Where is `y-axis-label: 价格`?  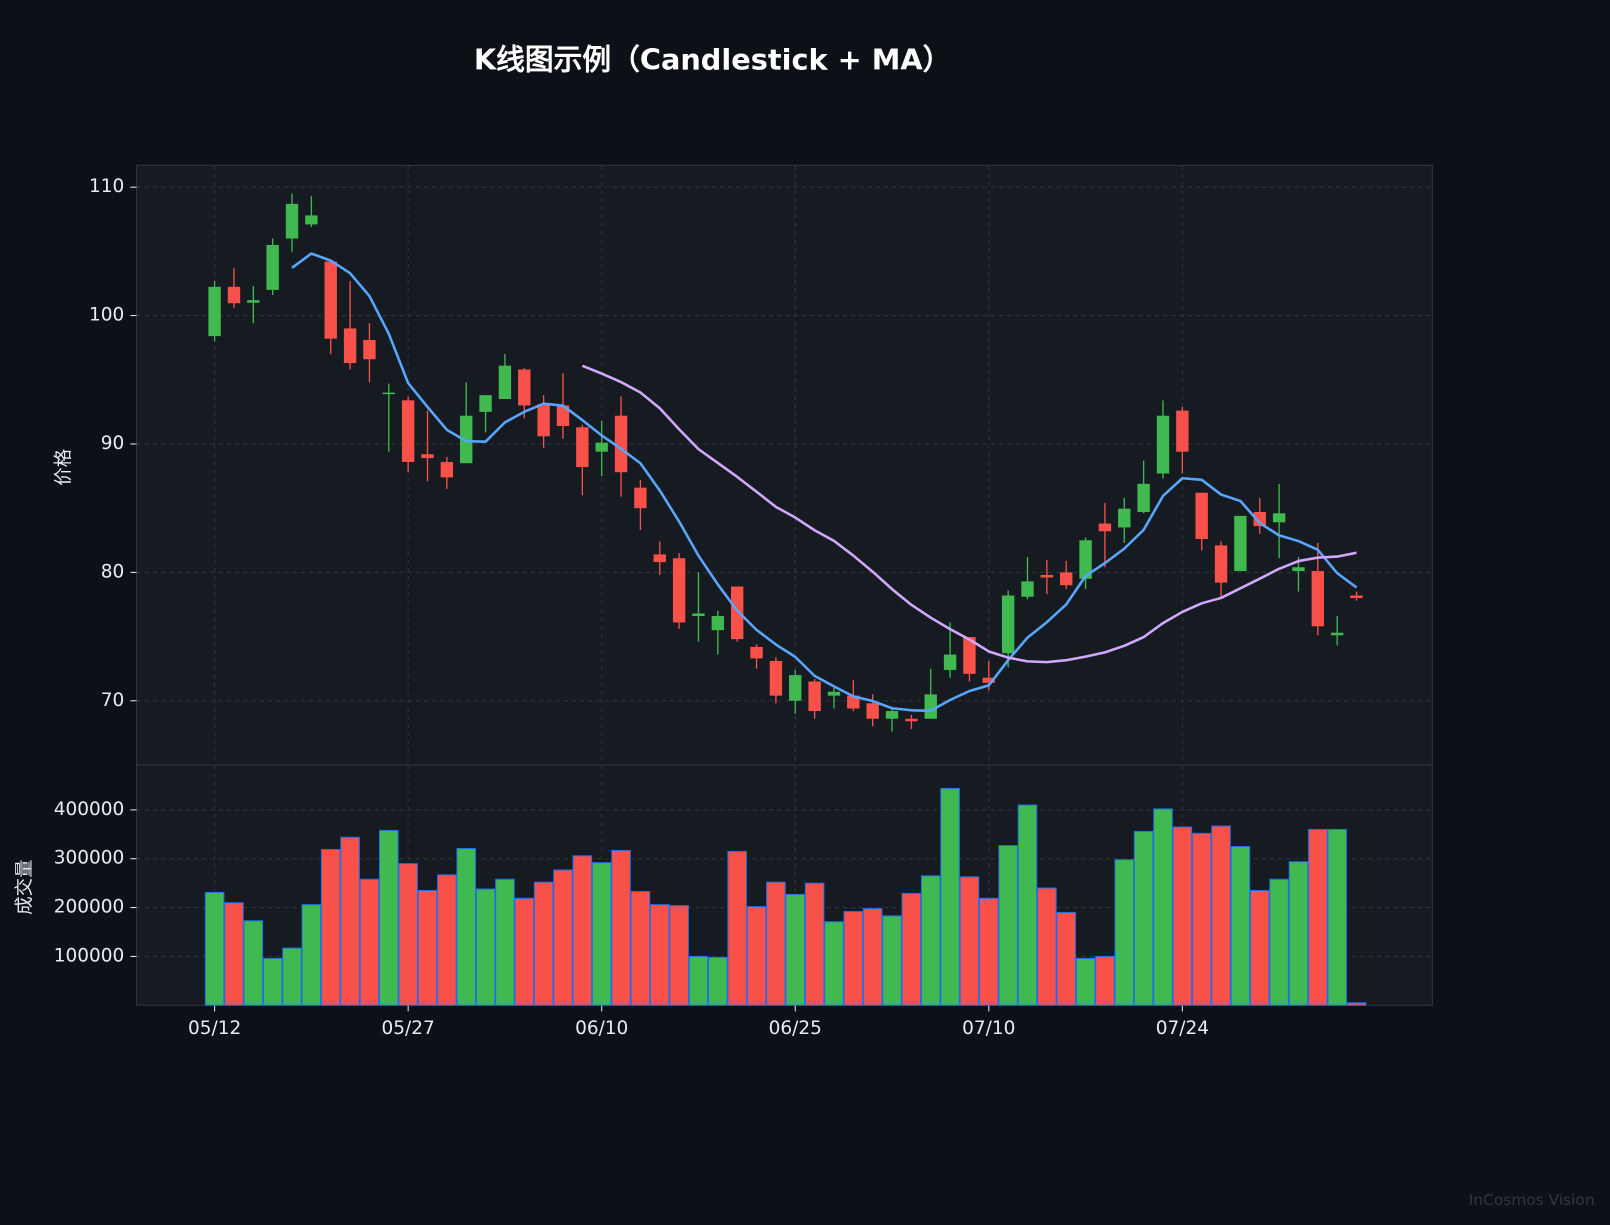
y-axis-label: 价格 is located at coordinates (64, 466).